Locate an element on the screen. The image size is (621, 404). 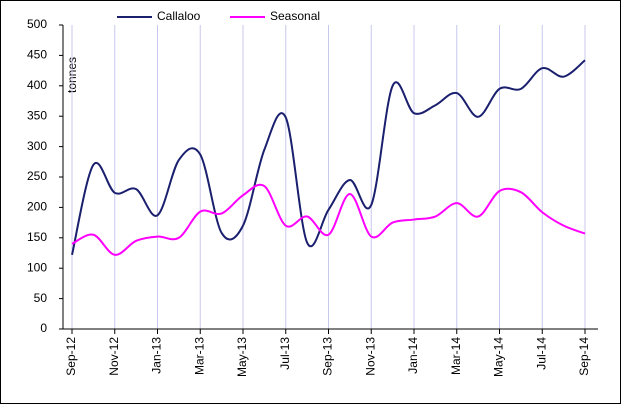
y-tick-label: 400 is located at coordinates (37, 85).